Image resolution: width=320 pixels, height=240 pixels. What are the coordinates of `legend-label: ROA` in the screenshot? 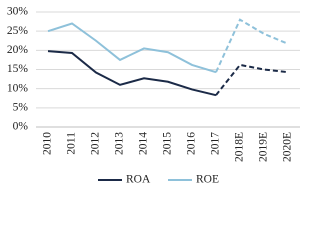 It's located at (138, 180).